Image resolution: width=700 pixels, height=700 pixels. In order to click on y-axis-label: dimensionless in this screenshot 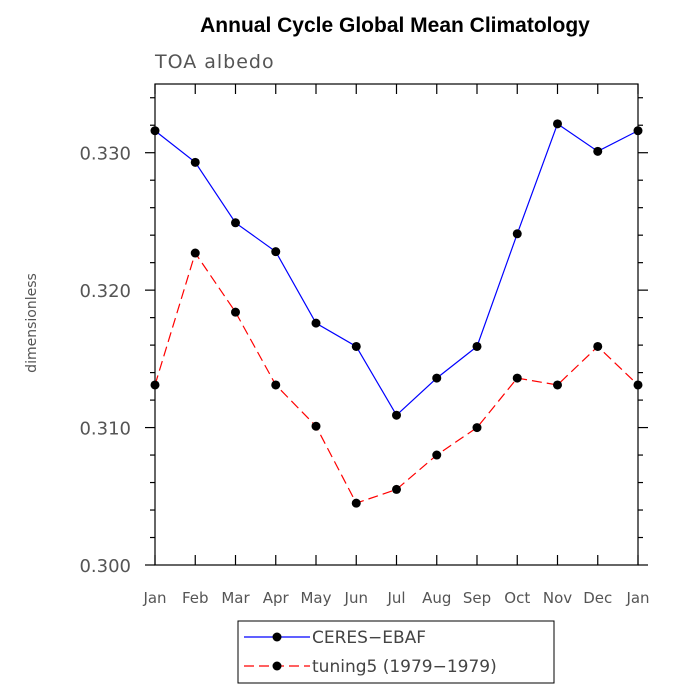, I will do `click(32, 323)`.